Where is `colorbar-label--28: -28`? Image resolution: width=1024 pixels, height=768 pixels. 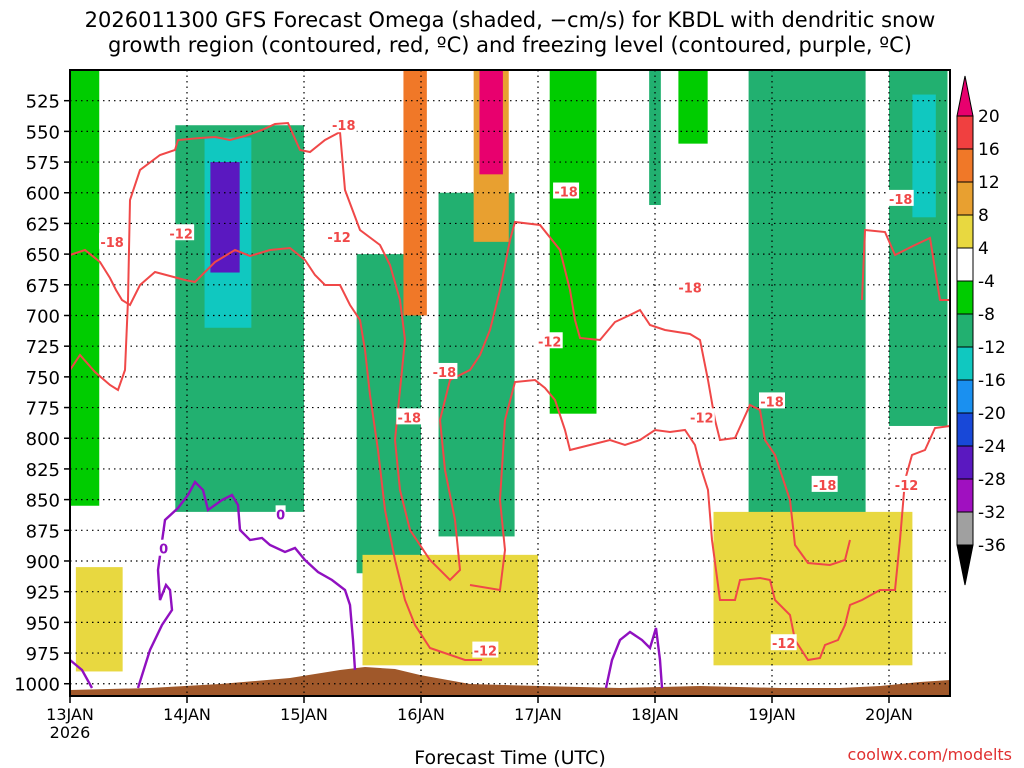
colorbar-label--28: -28 is located at coordinates (992, 480).